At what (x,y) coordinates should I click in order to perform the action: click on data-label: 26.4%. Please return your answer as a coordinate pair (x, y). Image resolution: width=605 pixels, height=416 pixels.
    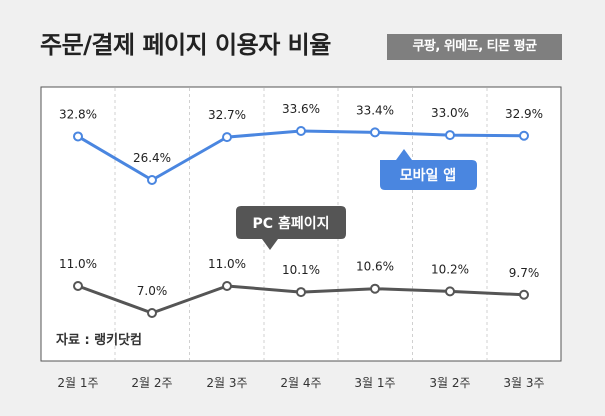
    Looking at the image, I should click on (152, 158).